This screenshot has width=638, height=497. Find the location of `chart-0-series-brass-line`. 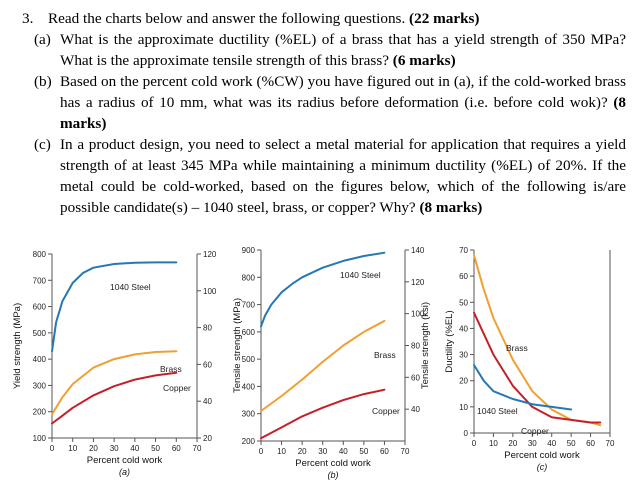

chart-0-series-brass-line is located at coordinates (114, 383).